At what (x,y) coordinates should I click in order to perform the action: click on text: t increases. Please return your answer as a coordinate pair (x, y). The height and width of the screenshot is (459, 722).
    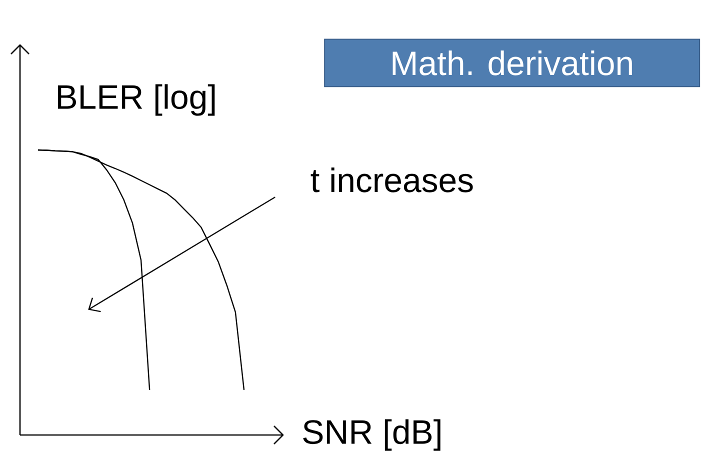
    Looking at the image, I should click on (391, 179).